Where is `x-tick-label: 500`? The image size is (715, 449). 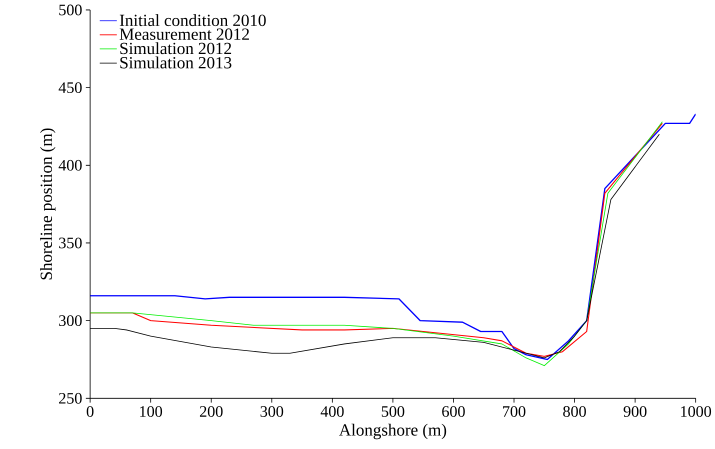 x-tick-label: 500 is located at coordinates (393, 411).